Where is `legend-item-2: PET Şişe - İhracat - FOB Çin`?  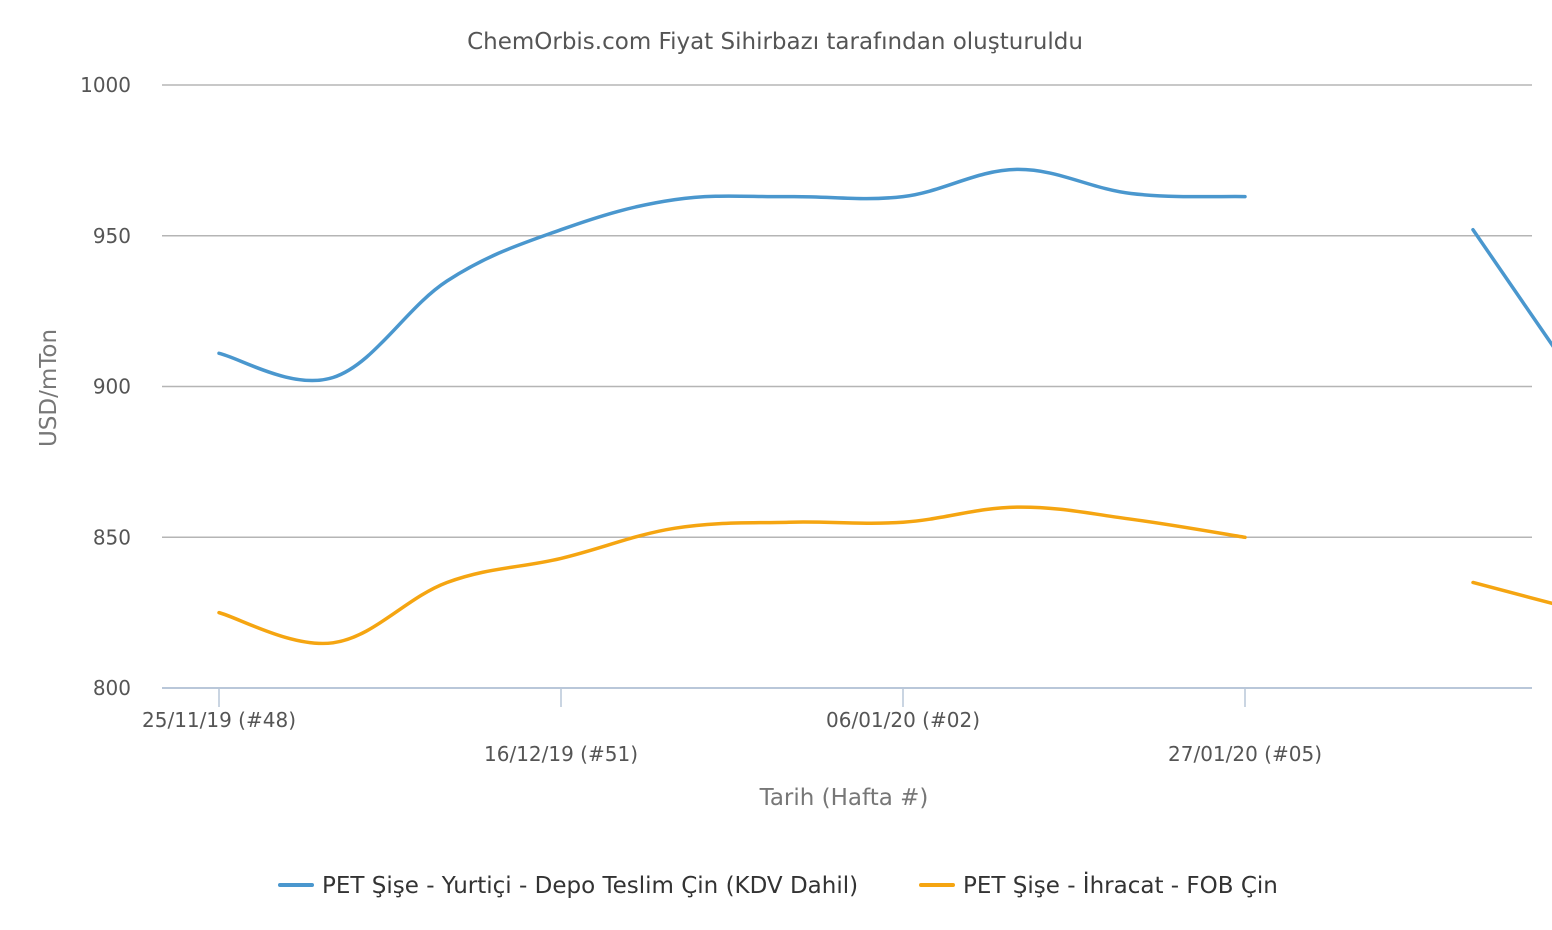
legend-item-2: PET Şişe - İhracat - FOB Çin is located at coordinates (1098, 885).